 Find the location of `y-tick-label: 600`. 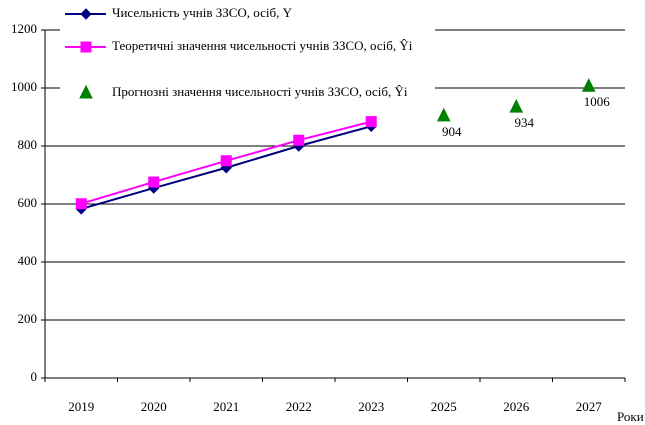

y-tick-label: 600 is located at coordinates (28, 202).